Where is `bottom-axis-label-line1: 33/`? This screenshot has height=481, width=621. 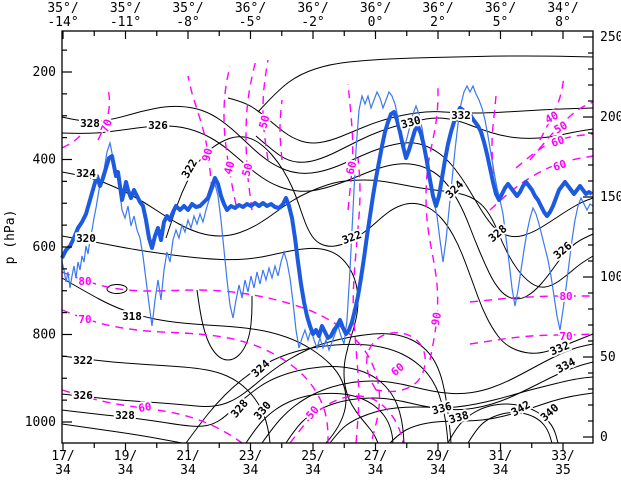
bottom-axis-label-line1: 33/ is located at coordinates (562, 456).